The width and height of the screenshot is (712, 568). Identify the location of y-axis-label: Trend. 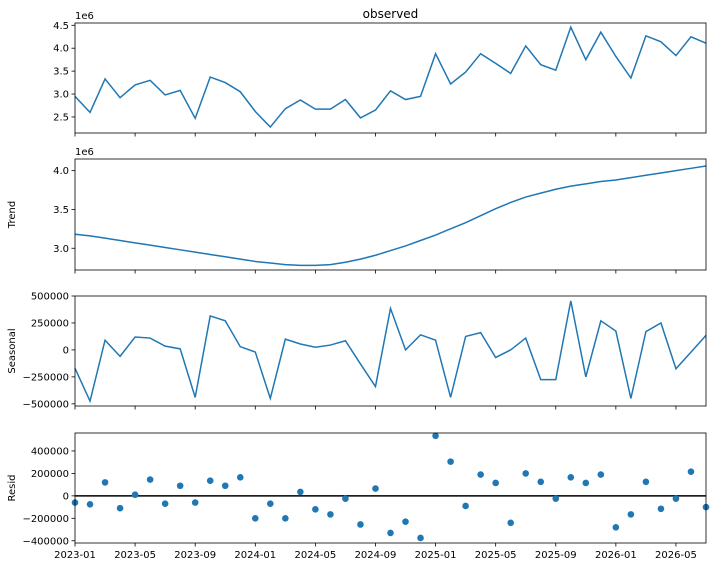
(12, 215).